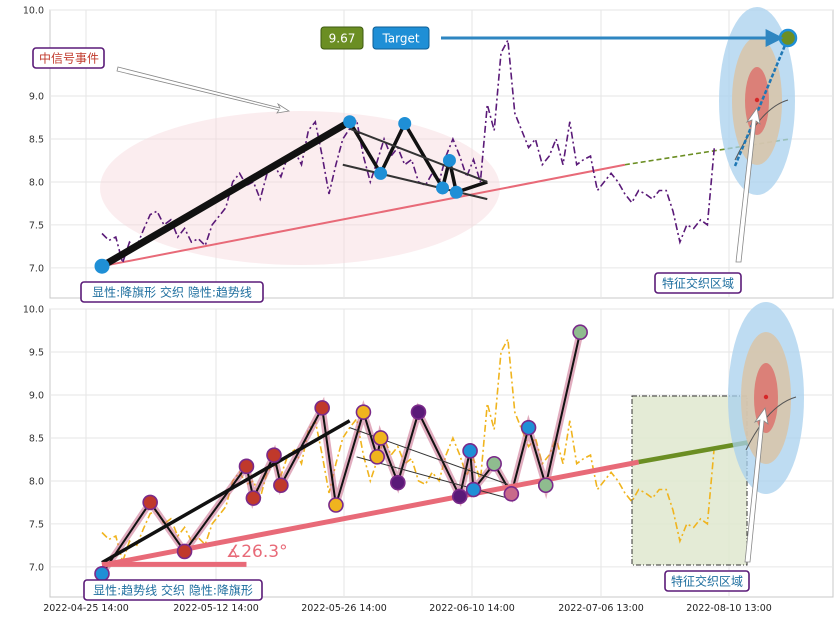  What do you see at coordinates (216, 608) in the screenshot?
I see `xtick-label: 2022-05-12 14:00` at bounding box center [216, 608].